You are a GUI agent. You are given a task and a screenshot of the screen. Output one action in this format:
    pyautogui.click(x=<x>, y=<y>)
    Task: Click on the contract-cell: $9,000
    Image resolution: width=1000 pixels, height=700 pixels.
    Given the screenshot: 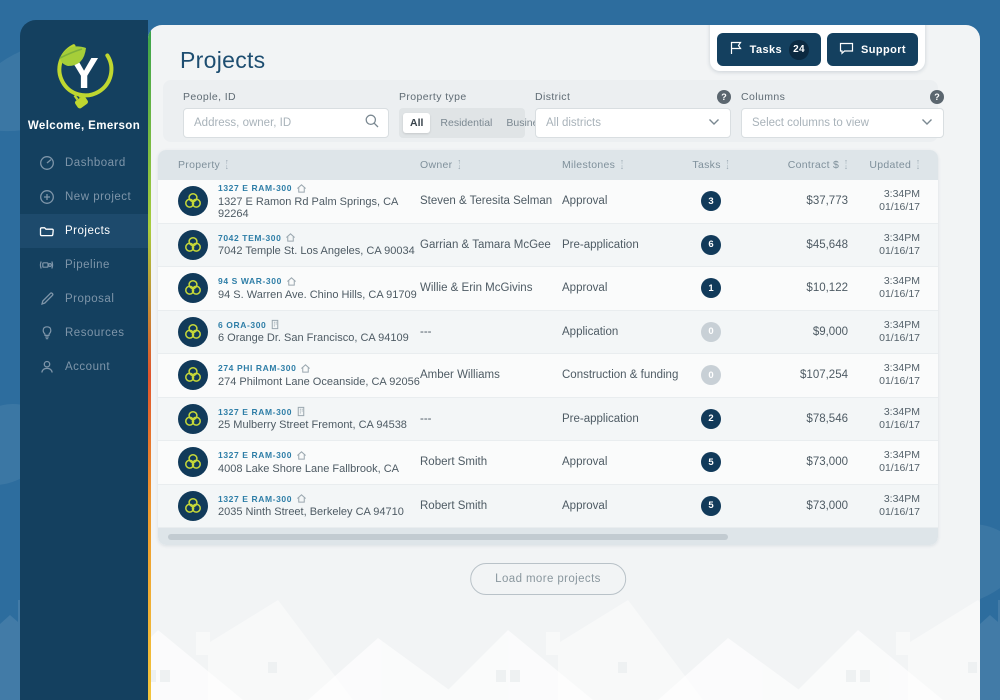 What is the action you would take?
    pyautogui.click(x=830, y=331)
    